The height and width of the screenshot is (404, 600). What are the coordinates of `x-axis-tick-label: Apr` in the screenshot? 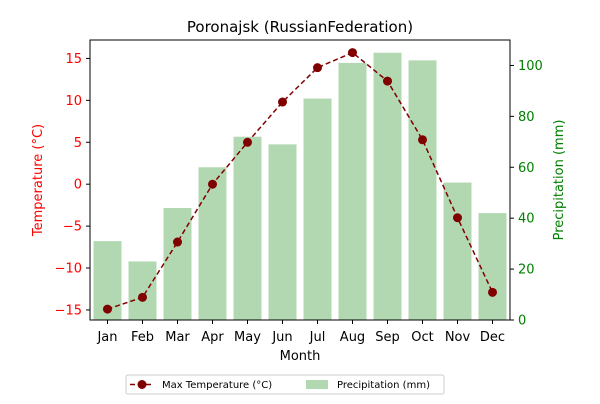 It's located at (212, 337).